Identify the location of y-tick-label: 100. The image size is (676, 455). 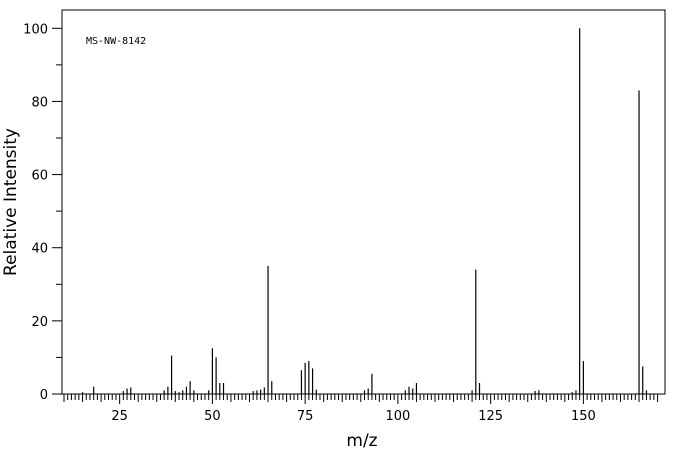
(35, 29).